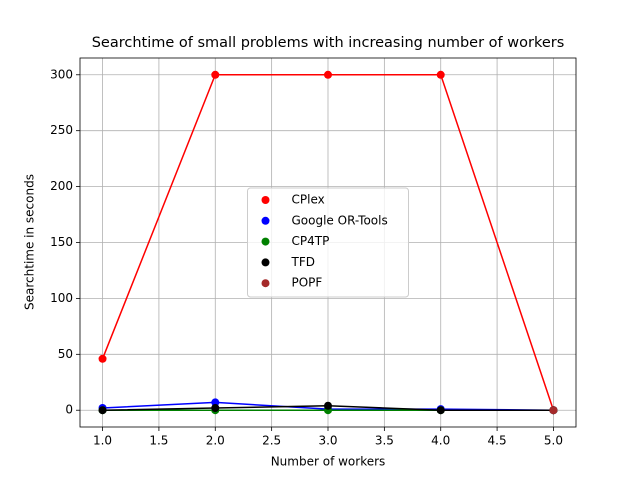  Describe the element at coordinates (440, 441) in the screenshot. I see `x-tick-label: 4.0` at that location.